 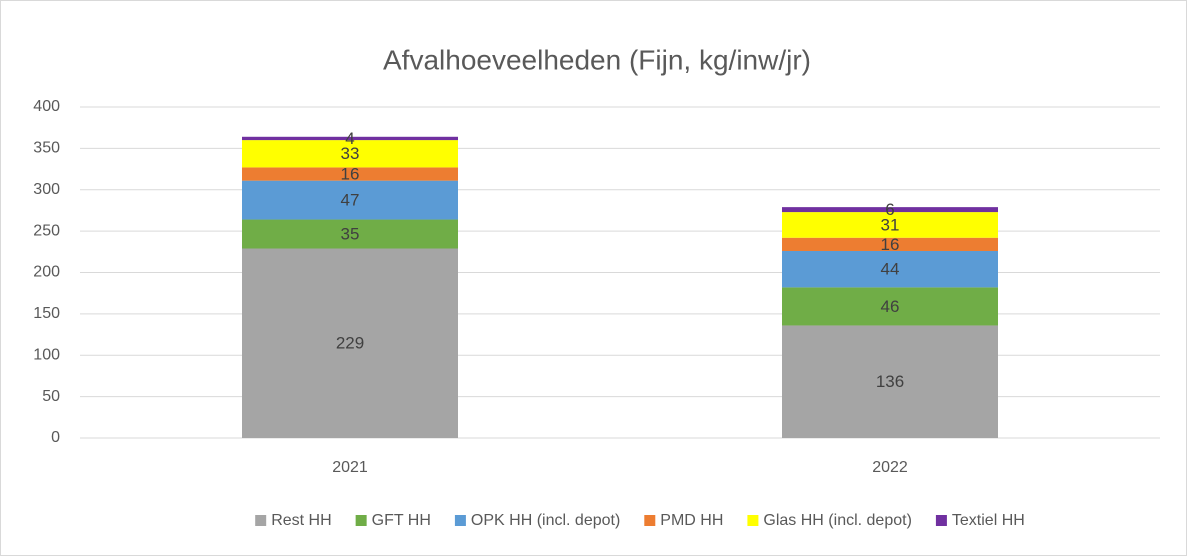 What do you see at coordinates (46, 313) in the screenshot?
I see `y-tick-label: 150` at bounding box center [46, 313].